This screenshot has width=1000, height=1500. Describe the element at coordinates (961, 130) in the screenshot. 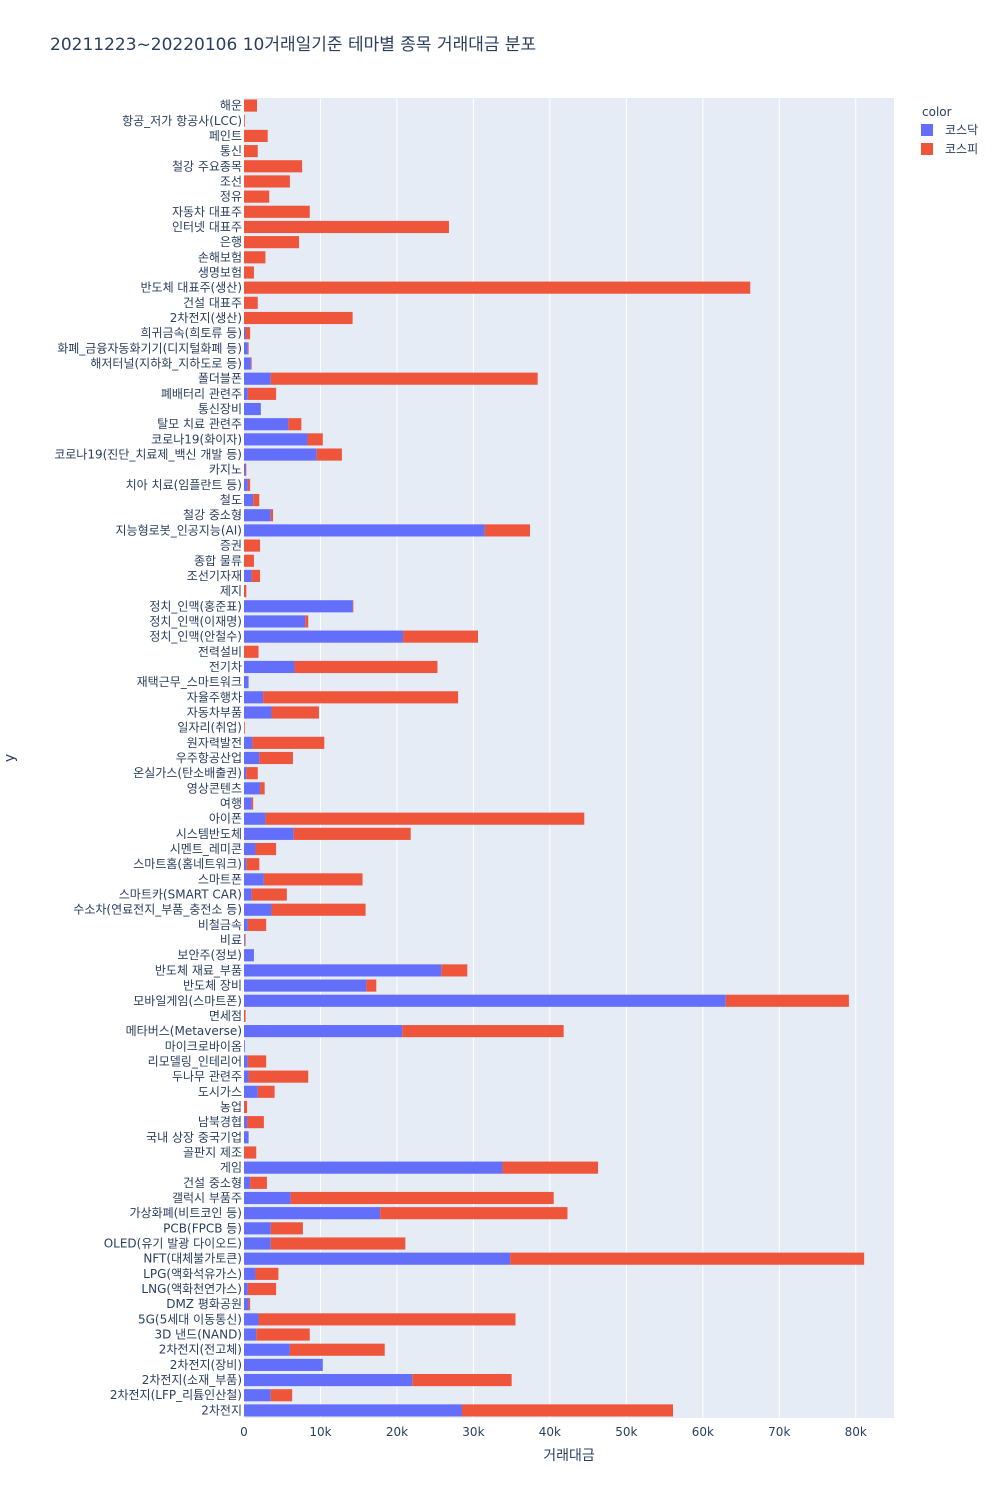

I see `legend-label: 코스닥` at that location.